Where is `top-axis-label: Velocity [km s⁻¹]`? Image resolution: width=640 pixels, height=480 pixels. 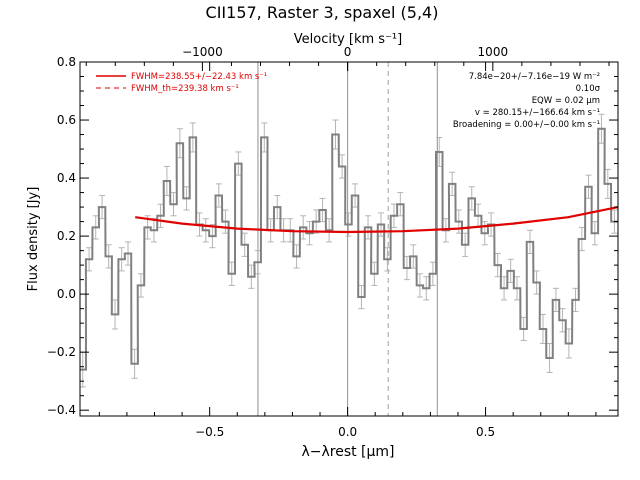
top-axis-label: Velocity [km s⁻¹] is located at coordinates (348, 39).